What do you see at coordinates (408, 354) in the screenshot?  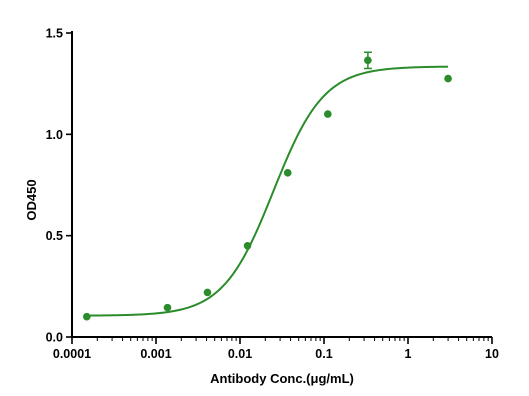 I see `x-tick-label: 1` at bounding box center [408, 354].